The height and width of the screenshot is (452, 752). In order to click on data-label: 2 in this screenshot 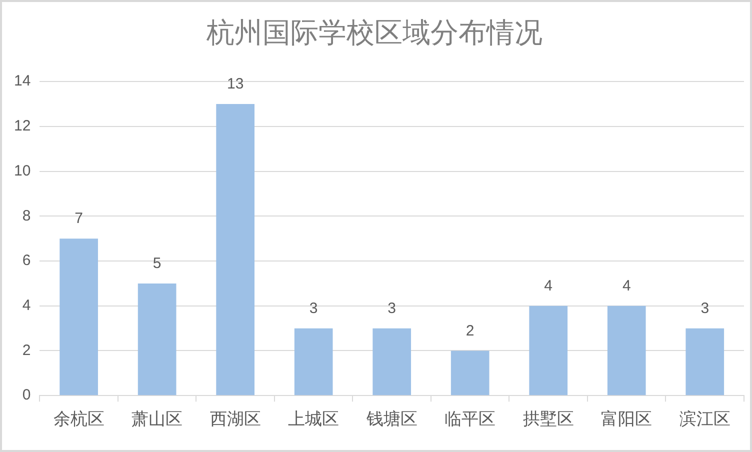, I will do `click(470, 331)`.